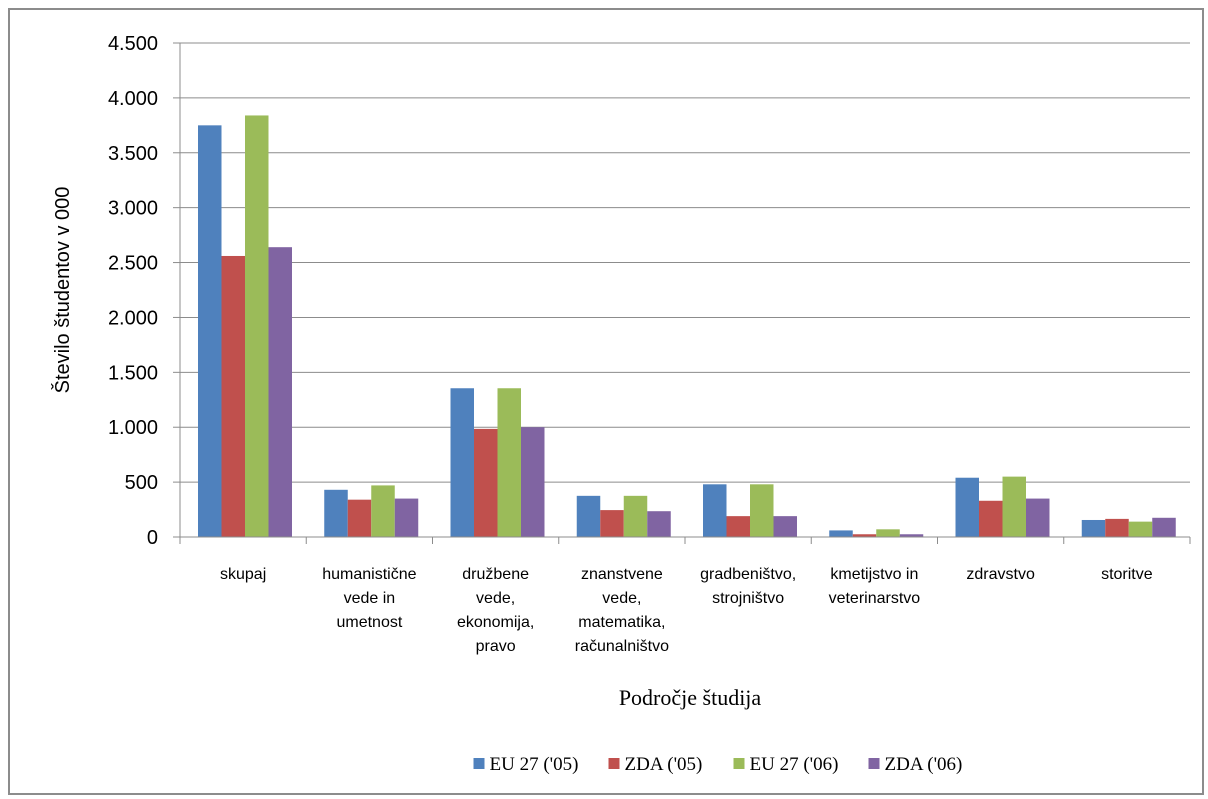  Describe the element at coordinates (748, 586) in the screenshot. I see `x-category-label: gradbeništvo, strojništvo` at that location.